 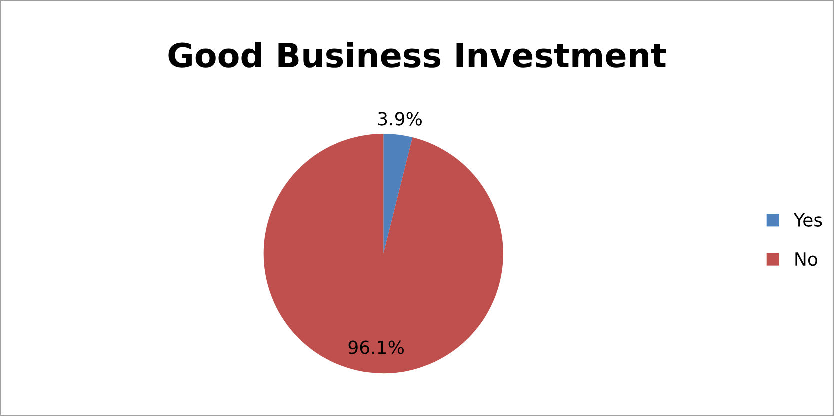 I want to click on legend-label: No, so click(x=807, y=259).